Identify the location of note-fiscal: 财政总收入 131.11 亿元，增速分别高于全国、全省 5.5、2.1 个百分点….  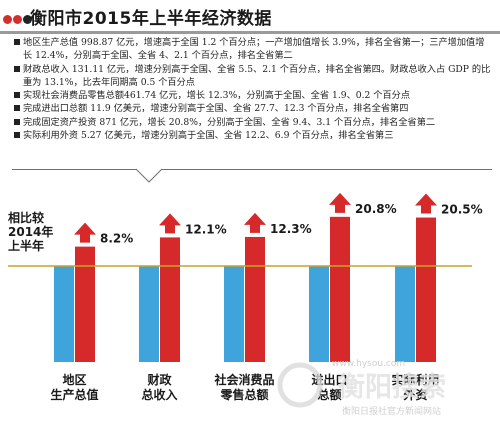
(253, 76).